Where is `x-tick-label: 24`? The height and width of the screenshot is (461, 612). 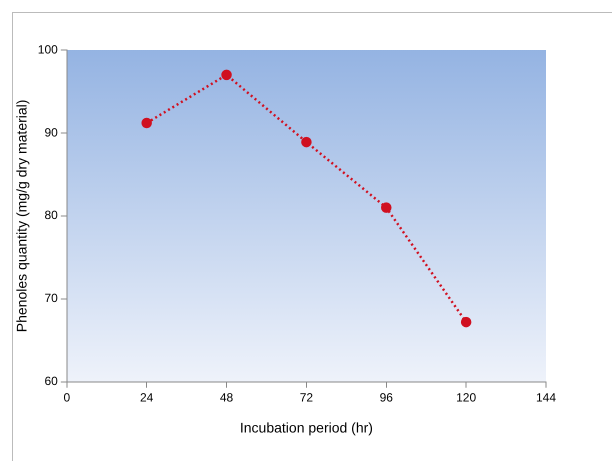
x-tick-label: 24 is located at coordinates (147, 397).